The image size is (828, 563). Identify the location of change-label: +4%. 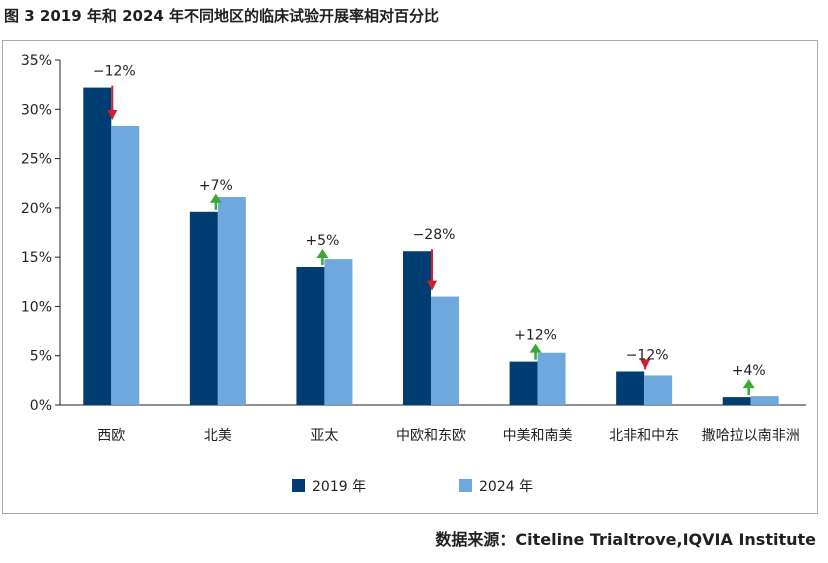
(749, 371).